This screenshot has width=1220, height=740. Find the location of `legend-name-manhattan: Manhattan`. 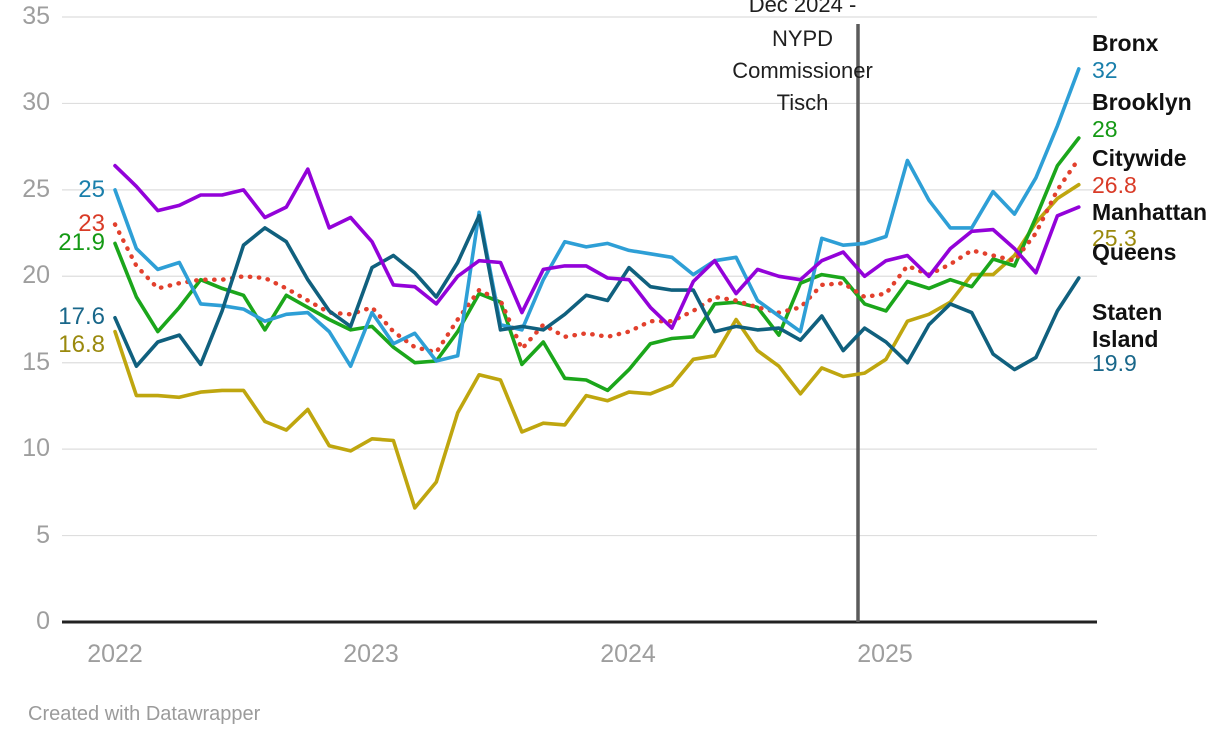

legend-name-manhattan: Manhattan is located at coordinates (1149, 212).